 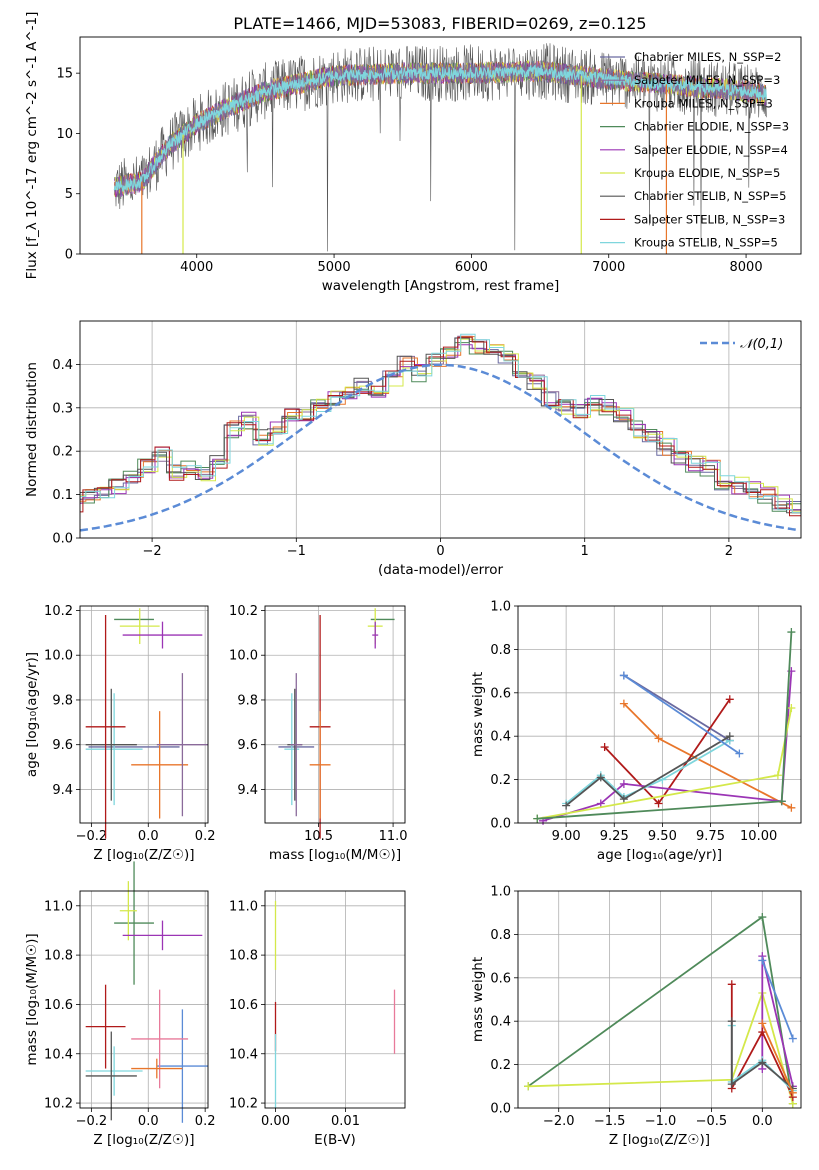 I want to click on x-tick-label: 0.00, so click(x=275, y=1121).